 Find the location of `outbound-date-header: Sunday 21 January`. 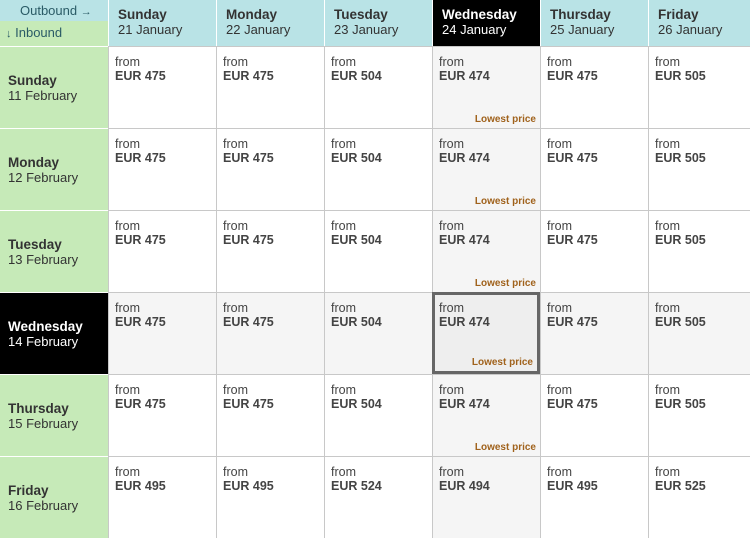

outbound-date-header: Sunday 21 January is located at coordinates (162, 23).